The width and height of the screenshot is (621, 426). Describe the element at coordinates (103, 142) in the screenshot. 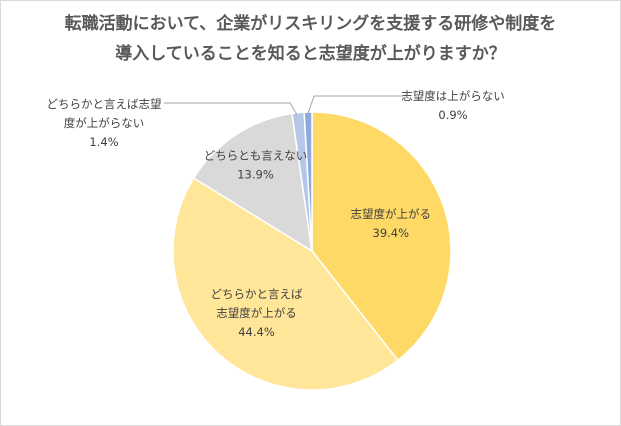

I see `slice-4-percent: 1.4%` at that location.